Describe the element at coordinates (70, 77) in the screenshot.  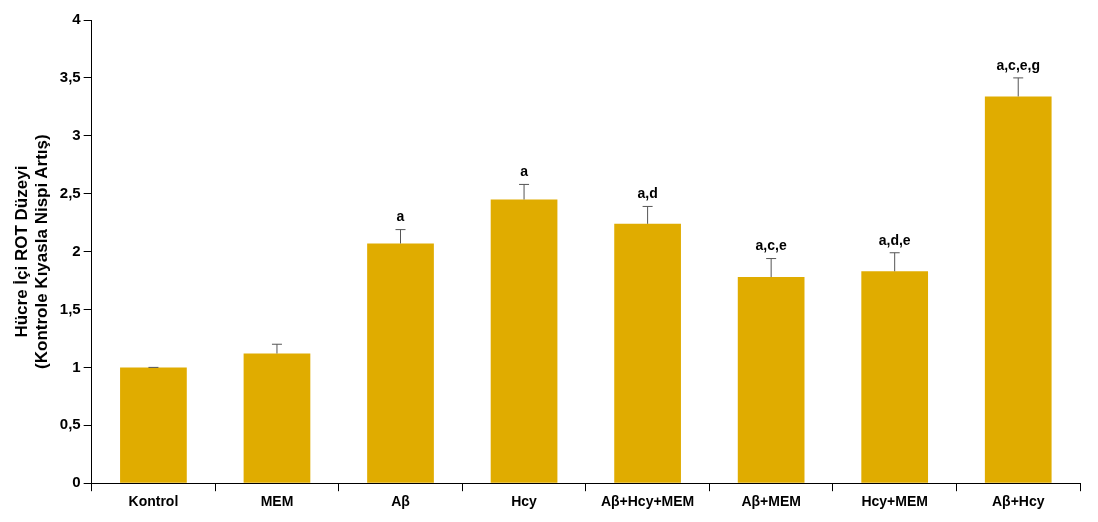
I see `y-tick-label: 3,5` at that location.